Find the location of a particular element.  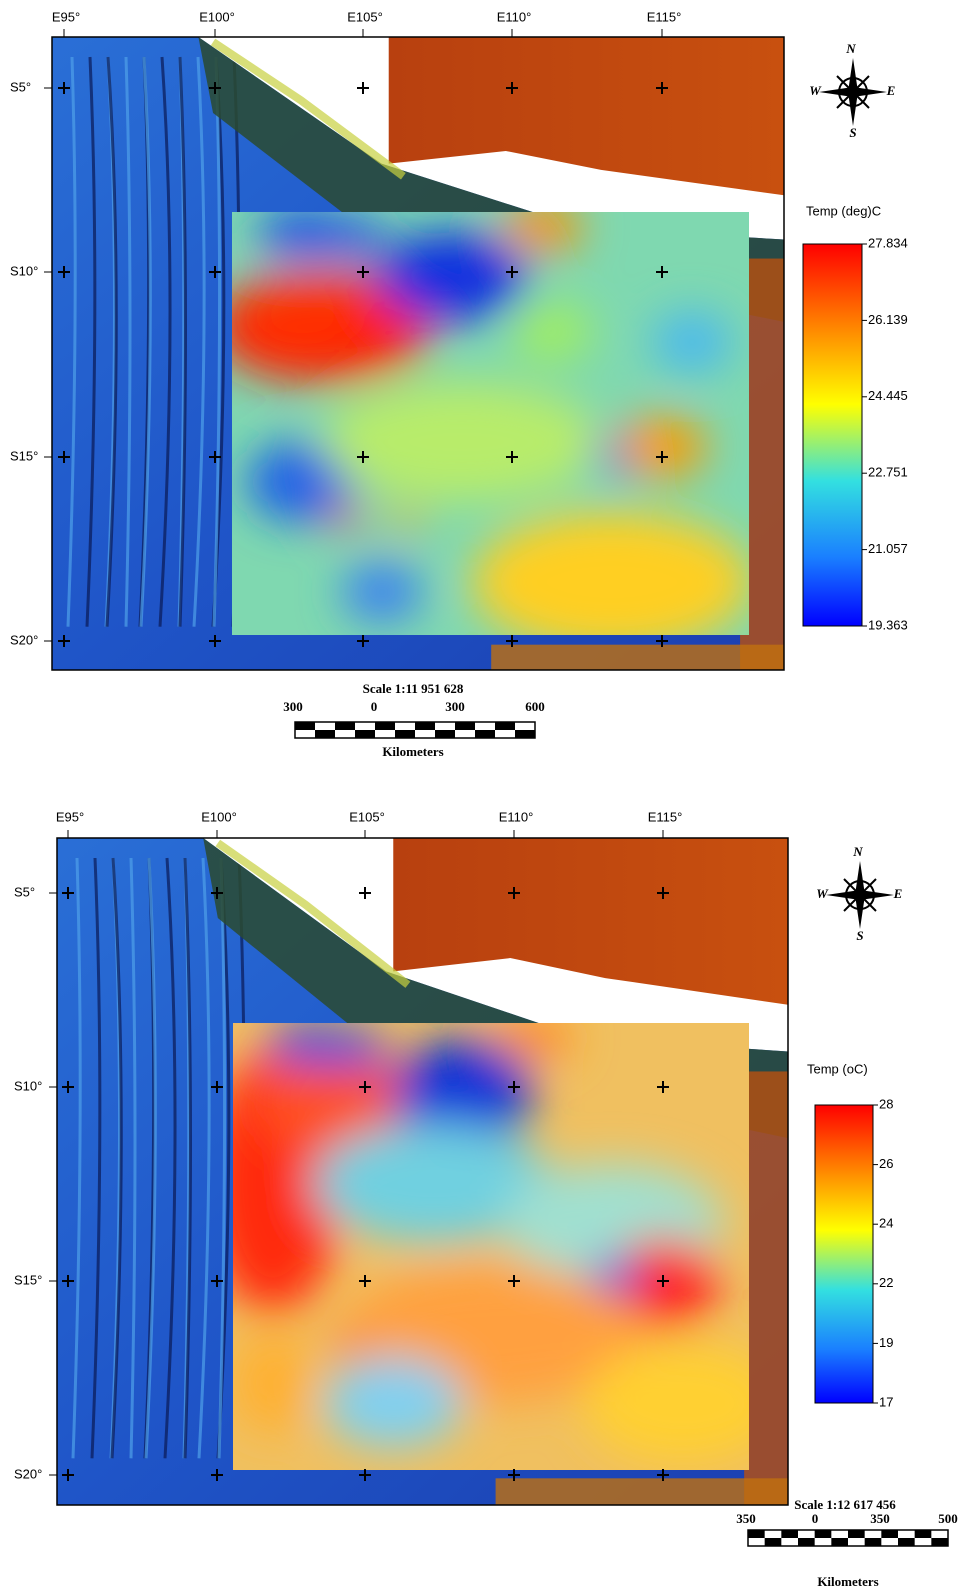

latitude-label: S15° is located at coordinates (24, 455).